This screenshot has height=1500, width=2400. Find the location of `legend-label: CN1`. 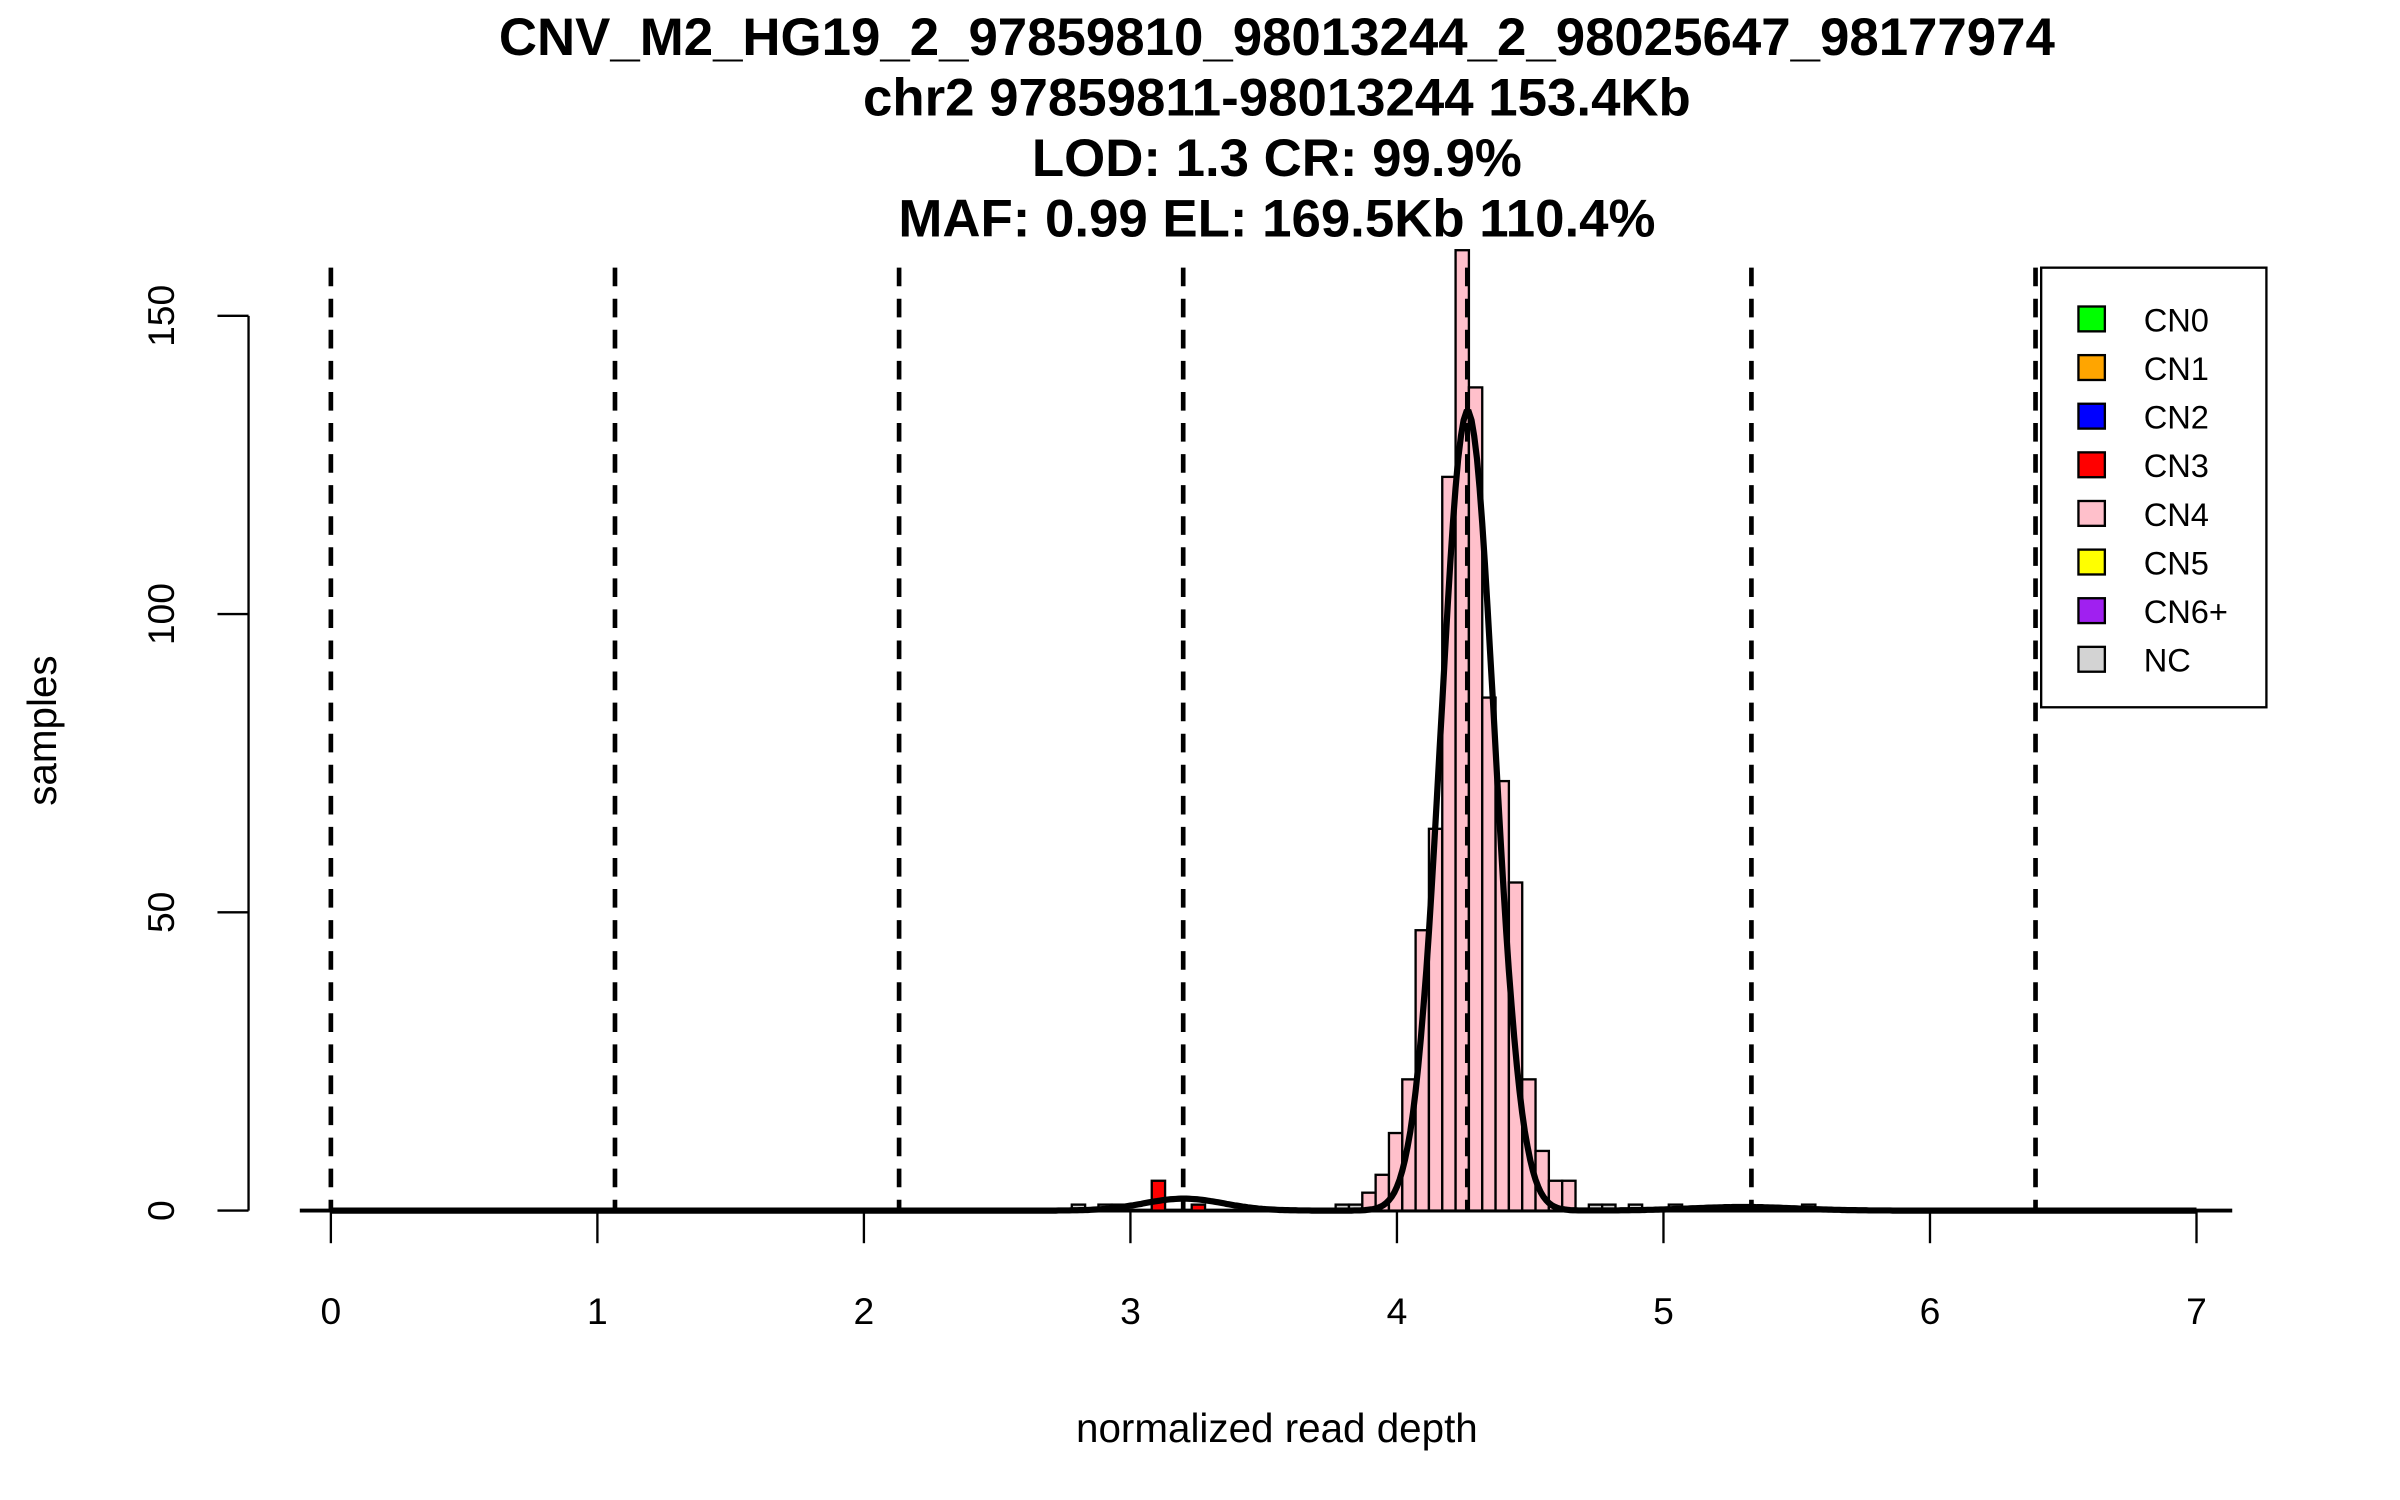

legend-label: CN1 is located at coordinates (2176, 368).